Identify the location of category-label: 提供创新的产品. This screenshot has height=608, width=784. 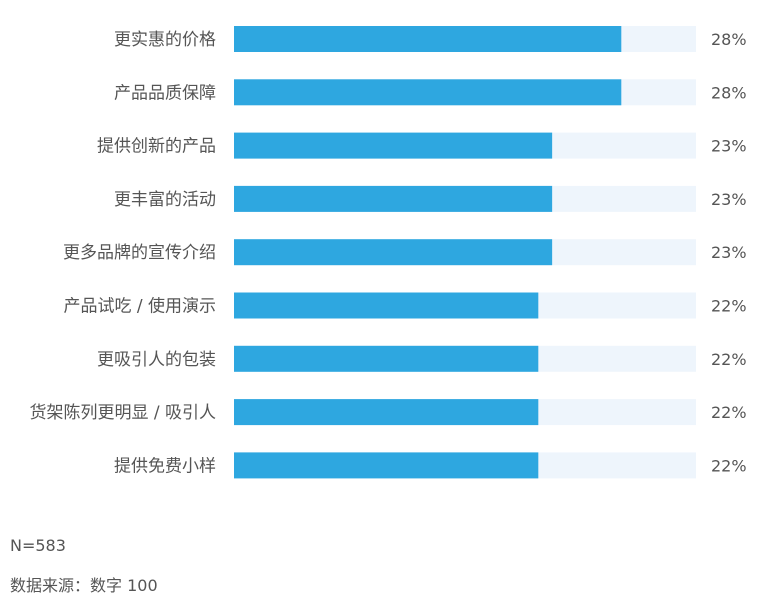
(156, 147).